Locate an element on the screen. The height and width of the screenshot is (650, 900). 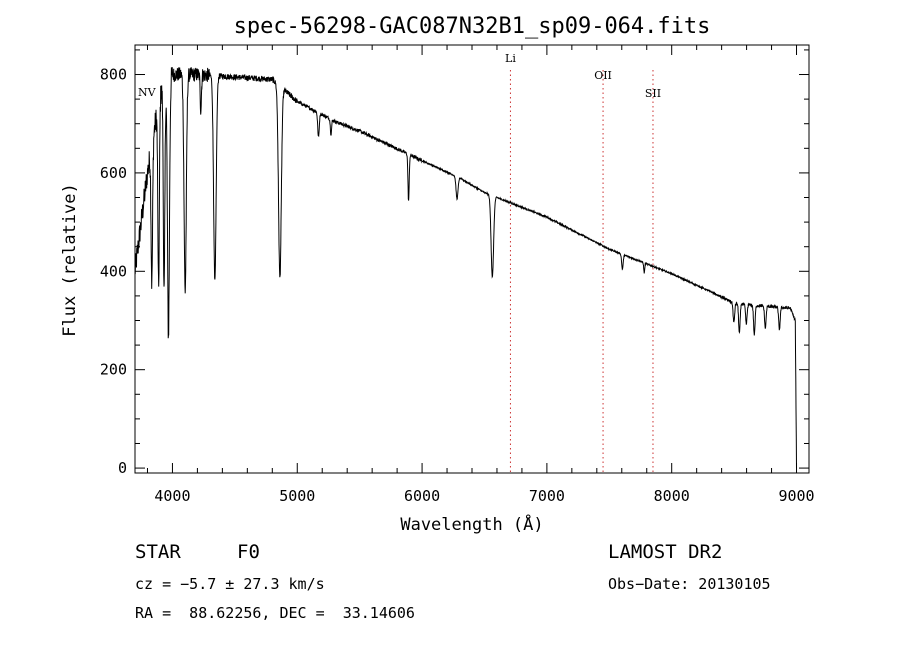
x-axis-label: Wavelength (Å) is located at coordinates (471, 524).